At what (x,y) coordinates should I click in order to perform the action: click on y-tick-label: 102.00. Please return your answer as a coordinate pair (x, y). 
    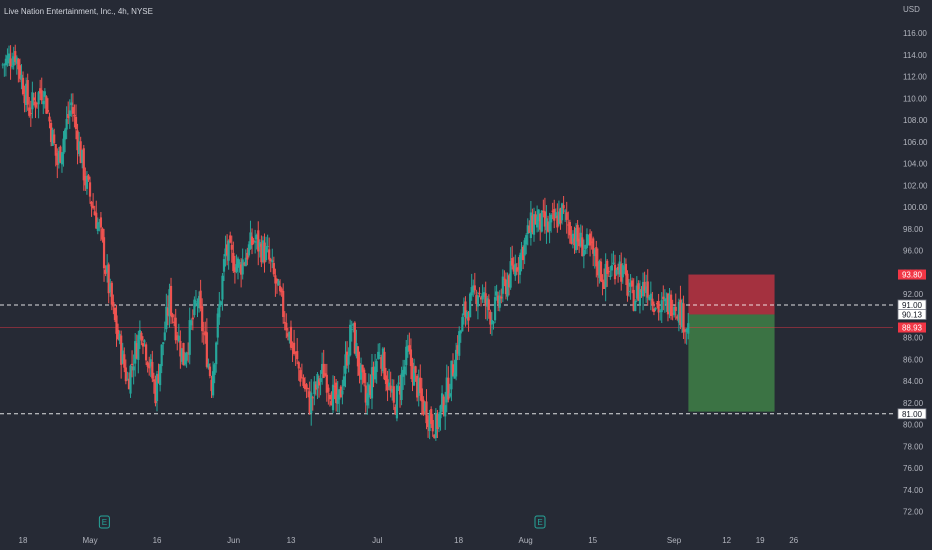
    Looking at the image, I should click on (915, 185).